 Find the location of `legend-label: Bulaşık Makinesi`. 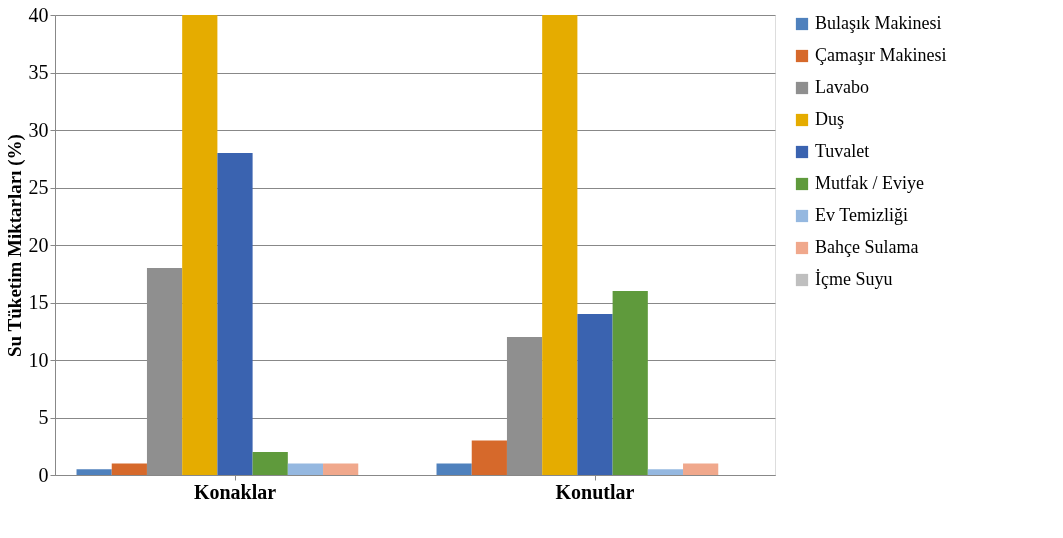

legend-label: Bulaşık Makinesi is located at coordinates (878, 23).